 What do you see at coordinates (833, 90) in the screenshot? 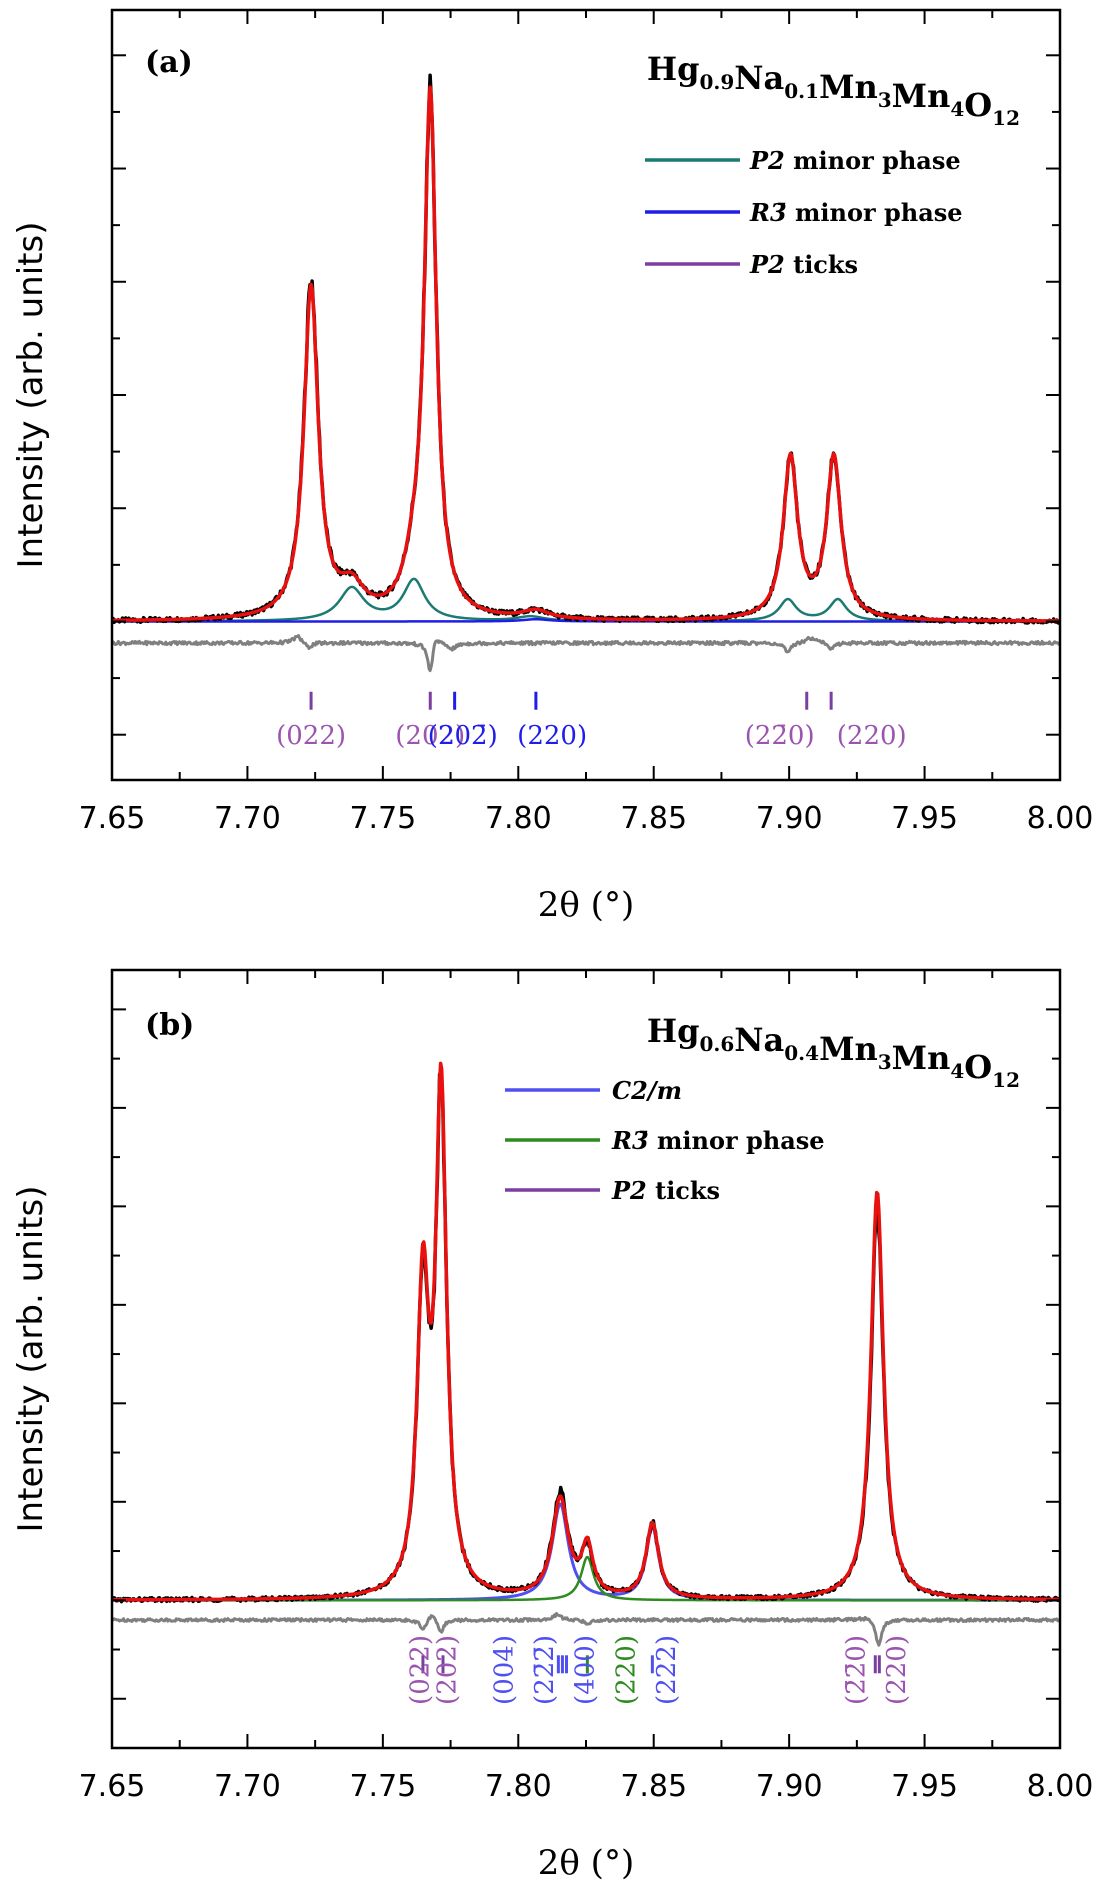
I see `chart-title: Hg0.9Na0.1Mn3Mn4O12` at bounding box center [833, 90].